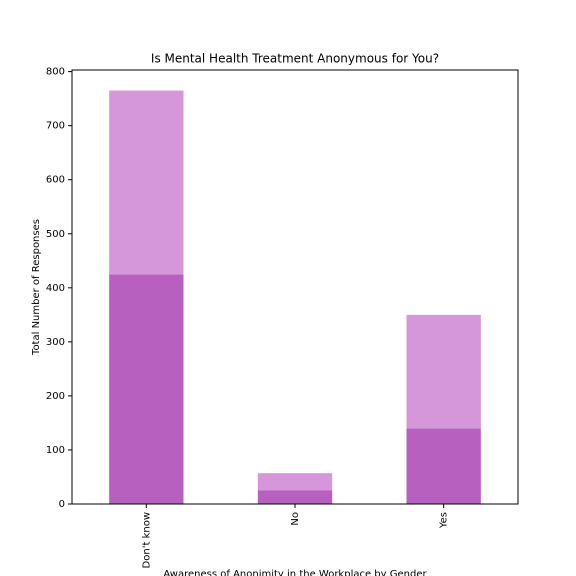  What do you see at coordinates (55, 234) in the screenshot?
I see `y-tick-label: 500` at bounding box center [55, 234].